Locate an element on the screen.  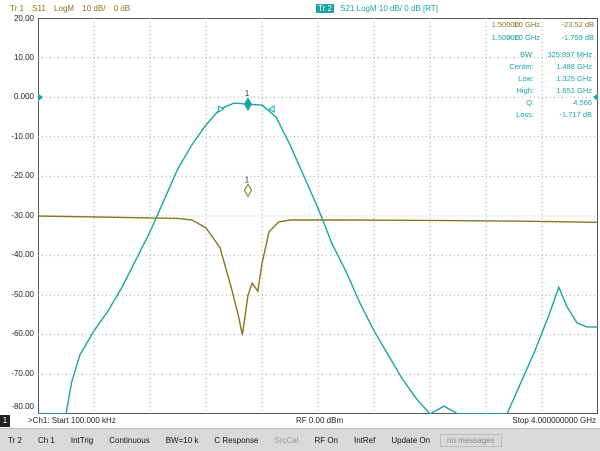
status-update: Update On is located at coordinates (411, 440).